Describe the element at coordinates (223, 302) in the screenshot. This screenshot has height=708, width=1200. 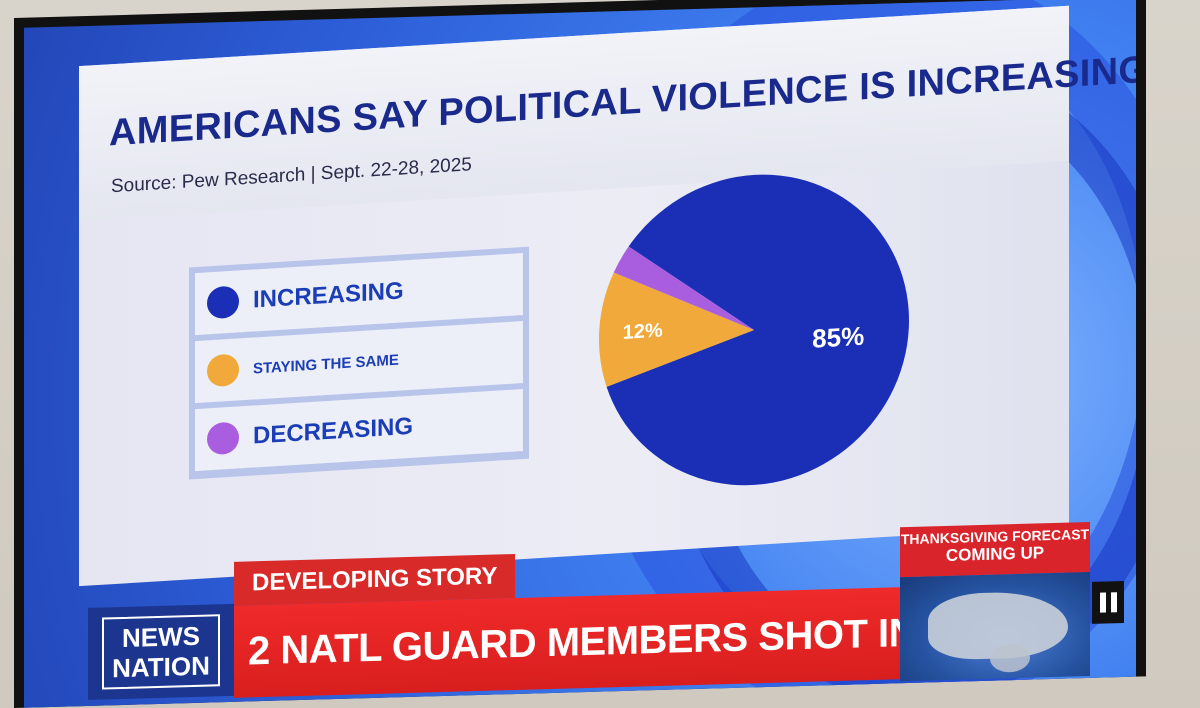
I see `legend-swatch-increasing` at that location.